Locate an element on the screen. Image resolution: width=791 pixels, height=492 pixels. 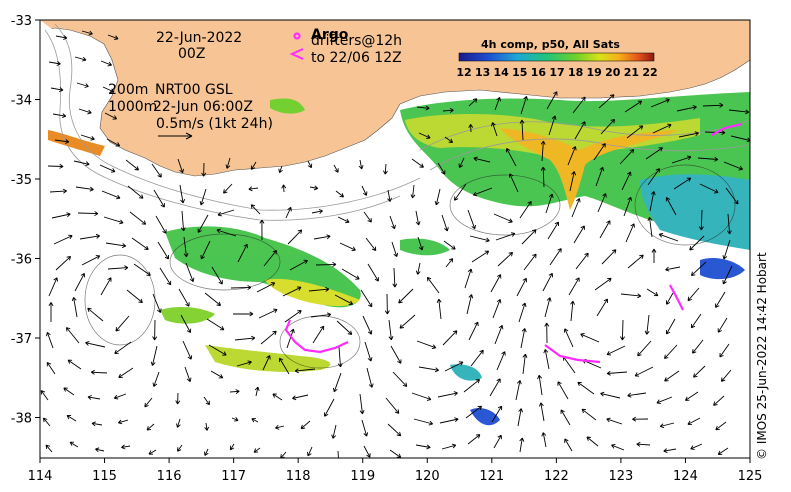
y-tick-label: -35 is located at coordinates (21, 180).